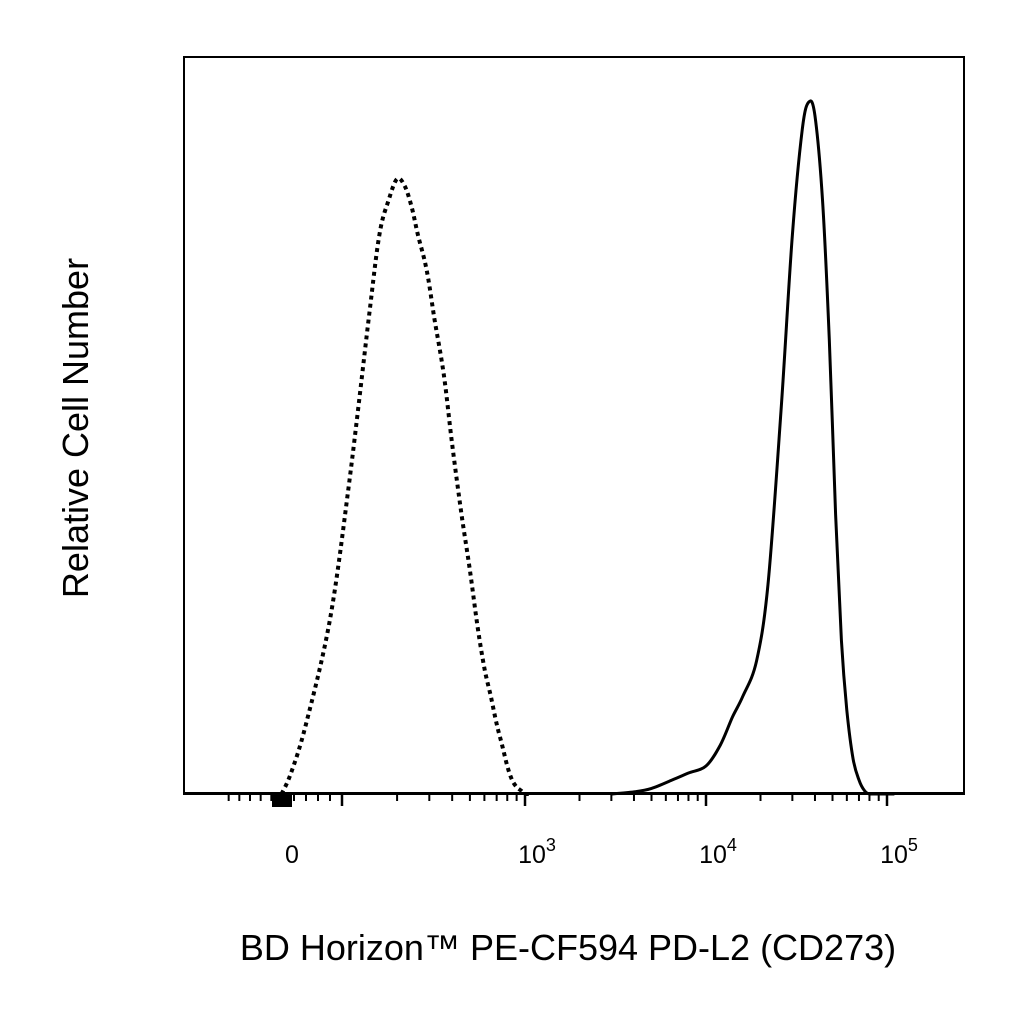 Image resolution: width=1024 pixels, height=1024 pixels. Describe the element at coordinates (601, 852) in the screenshot. I see `x-axis-tick-labels: 0 10³ 10⁴ 10⁵` at that location.